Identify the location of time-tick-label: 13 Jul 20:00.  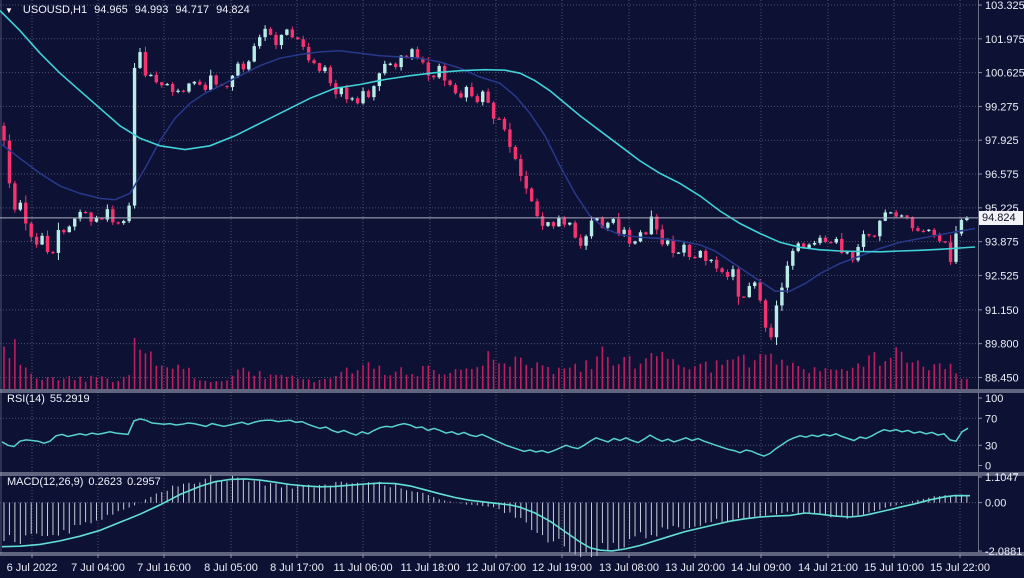
(695, 568).